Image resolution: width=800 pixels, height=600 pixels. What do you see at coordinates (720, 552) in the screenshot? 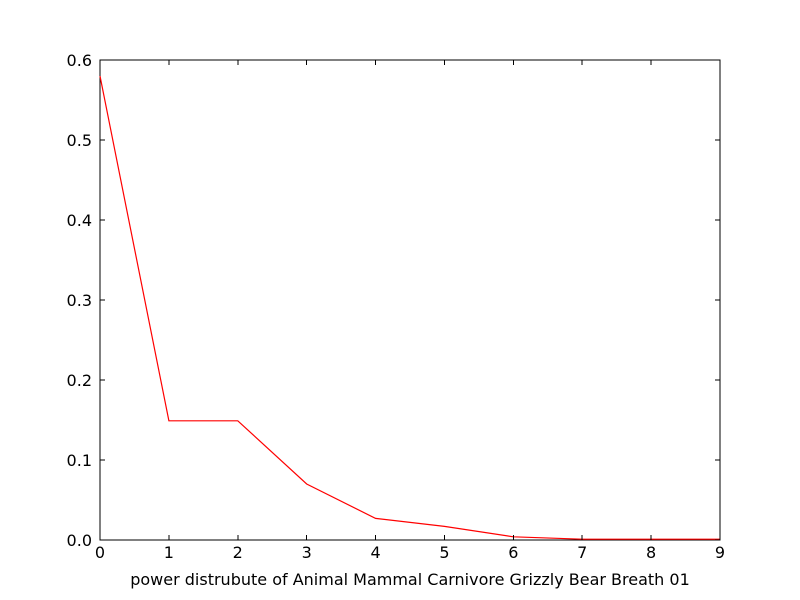
I see `x-tick-label: 9` at bounding box center [720, 552].